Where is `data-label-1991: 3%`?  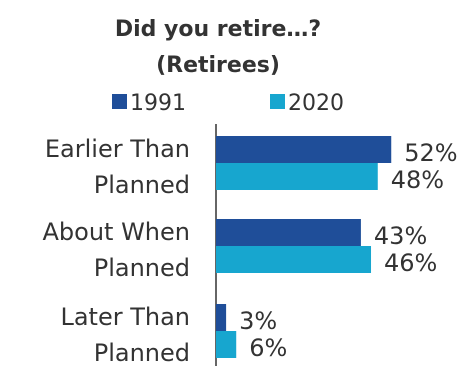 data-label-1991: 3% is located at coordinates (258, 321).